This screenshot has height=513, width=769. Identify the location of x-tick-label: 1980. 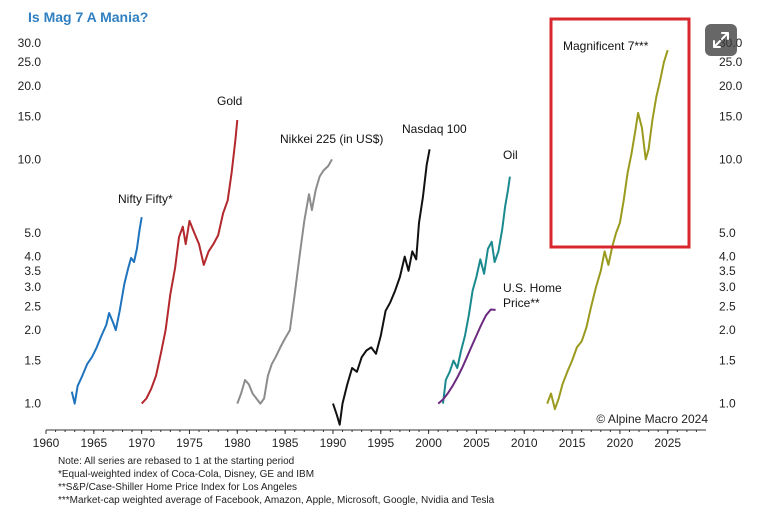
(237, 443).